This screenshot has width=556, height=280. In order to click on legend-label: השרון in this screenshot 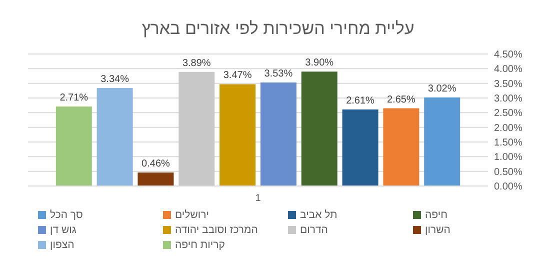, I will do `click(437, 230)`.